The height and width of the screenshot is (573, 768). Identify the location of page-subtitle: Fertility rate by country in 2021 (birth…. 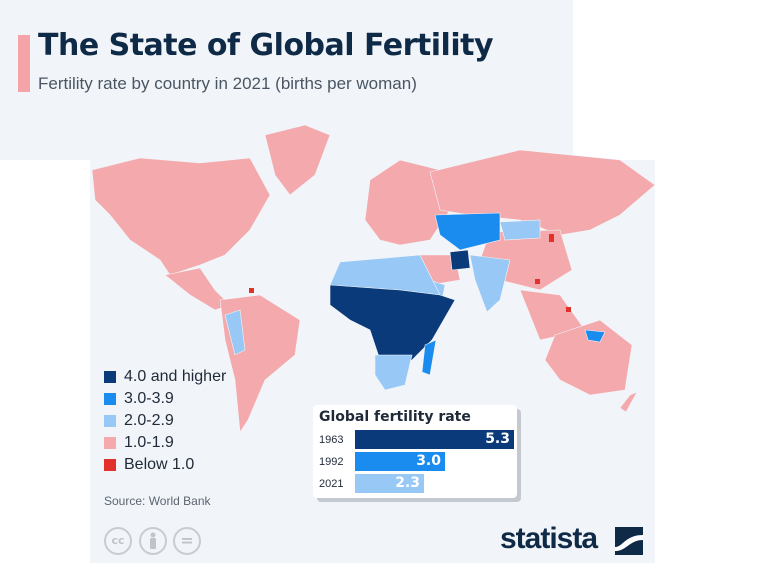
(227, 83).